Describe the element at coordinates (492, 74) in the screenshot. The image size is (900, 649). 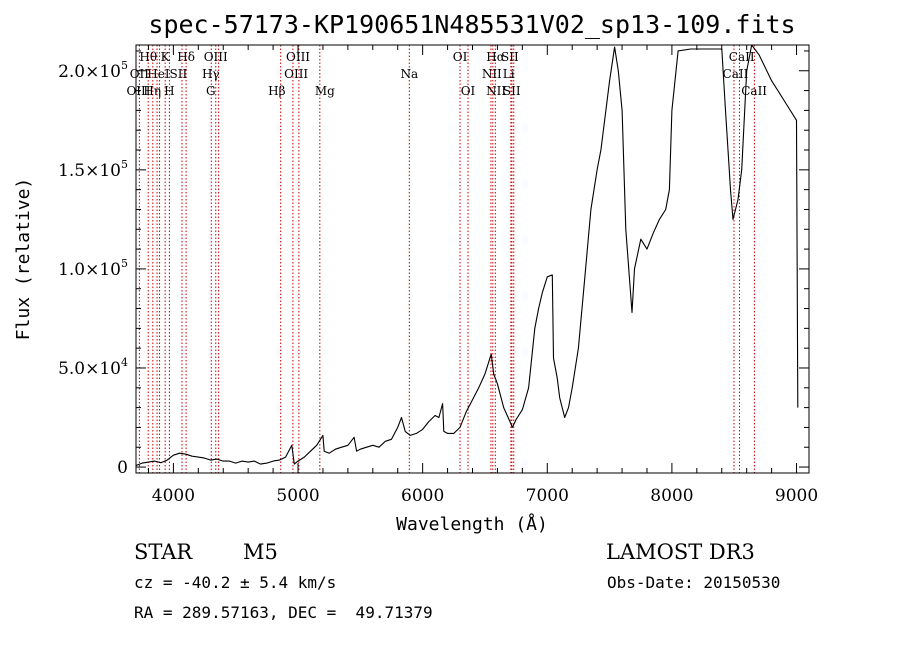
I see `line-marker-label-20: NII` at that location.